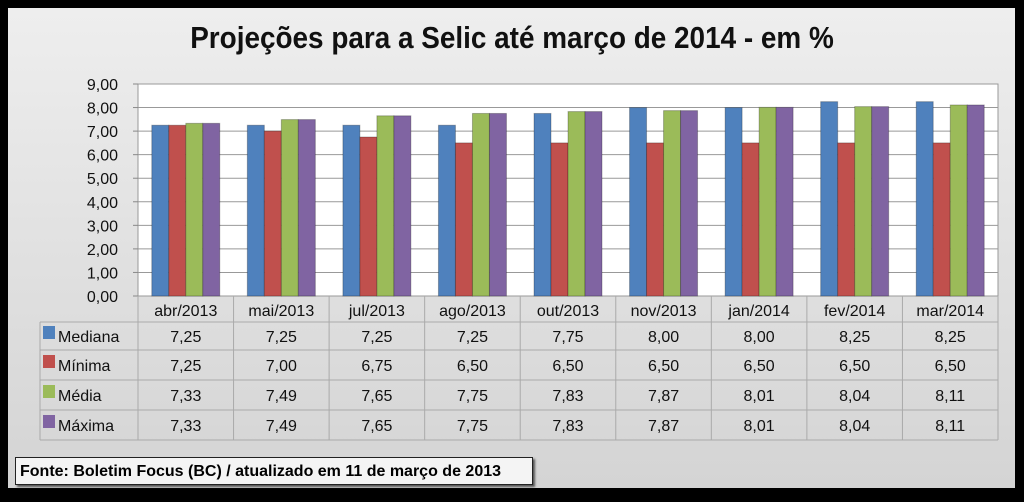  What do you see at coordinates (86, 426) in the screenshot?
I see `legend-label: Máxima` at bounding box center [86, 426].